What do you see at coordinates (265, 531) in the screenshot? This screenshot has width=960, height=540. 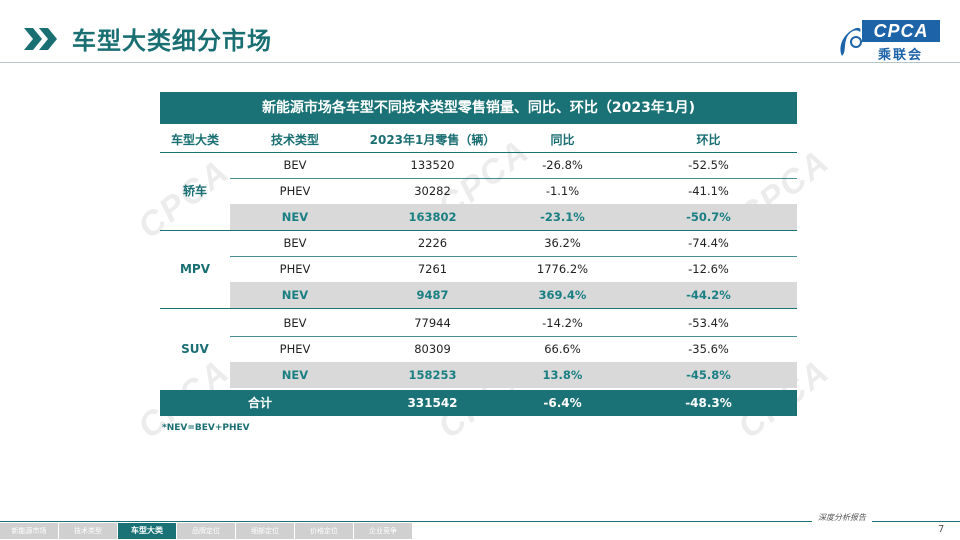 I see `nav-item-segment-position: 细部定位` at bounding box center [265, 531].